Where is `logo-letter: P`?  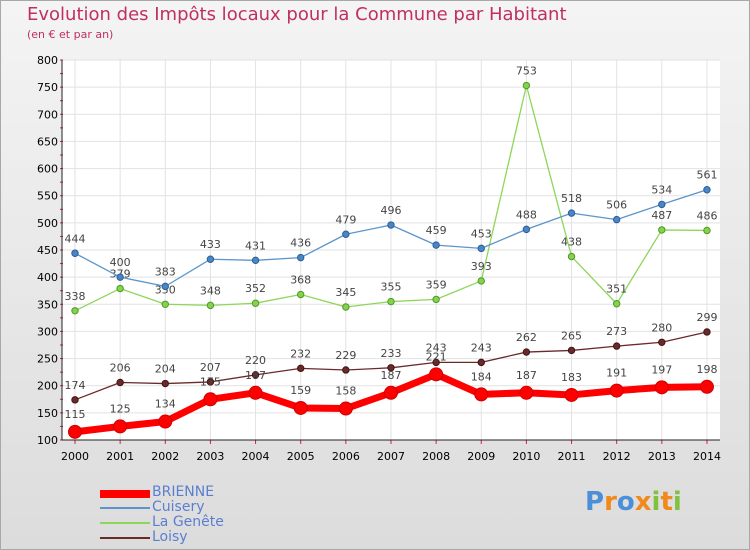
logo-letter: P is located at coordinates (595, 502).